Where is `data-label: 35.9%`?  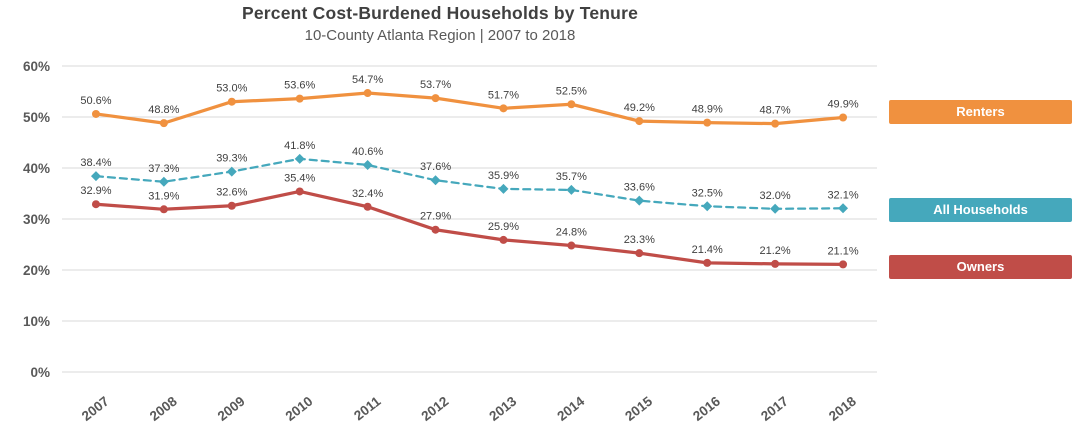 data-label: 35.9% is located at coordinates (503, 176).